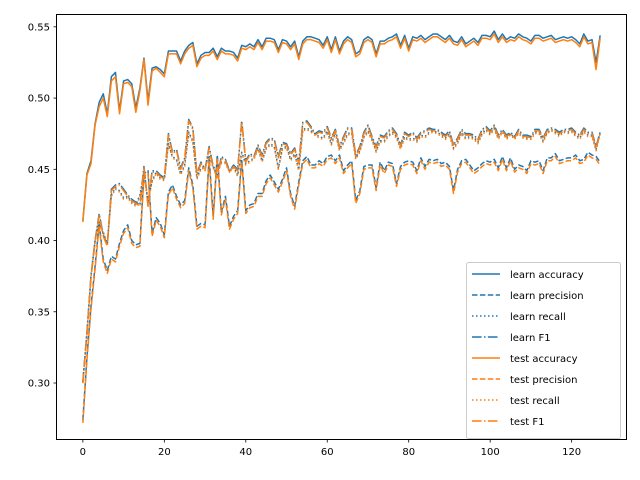 The width and height of the screenshot is (640, 480). What do you see at coordinates (544, 380) in the screenshot?
I see `legend-label: test precision` at bounding box center [544, 380].